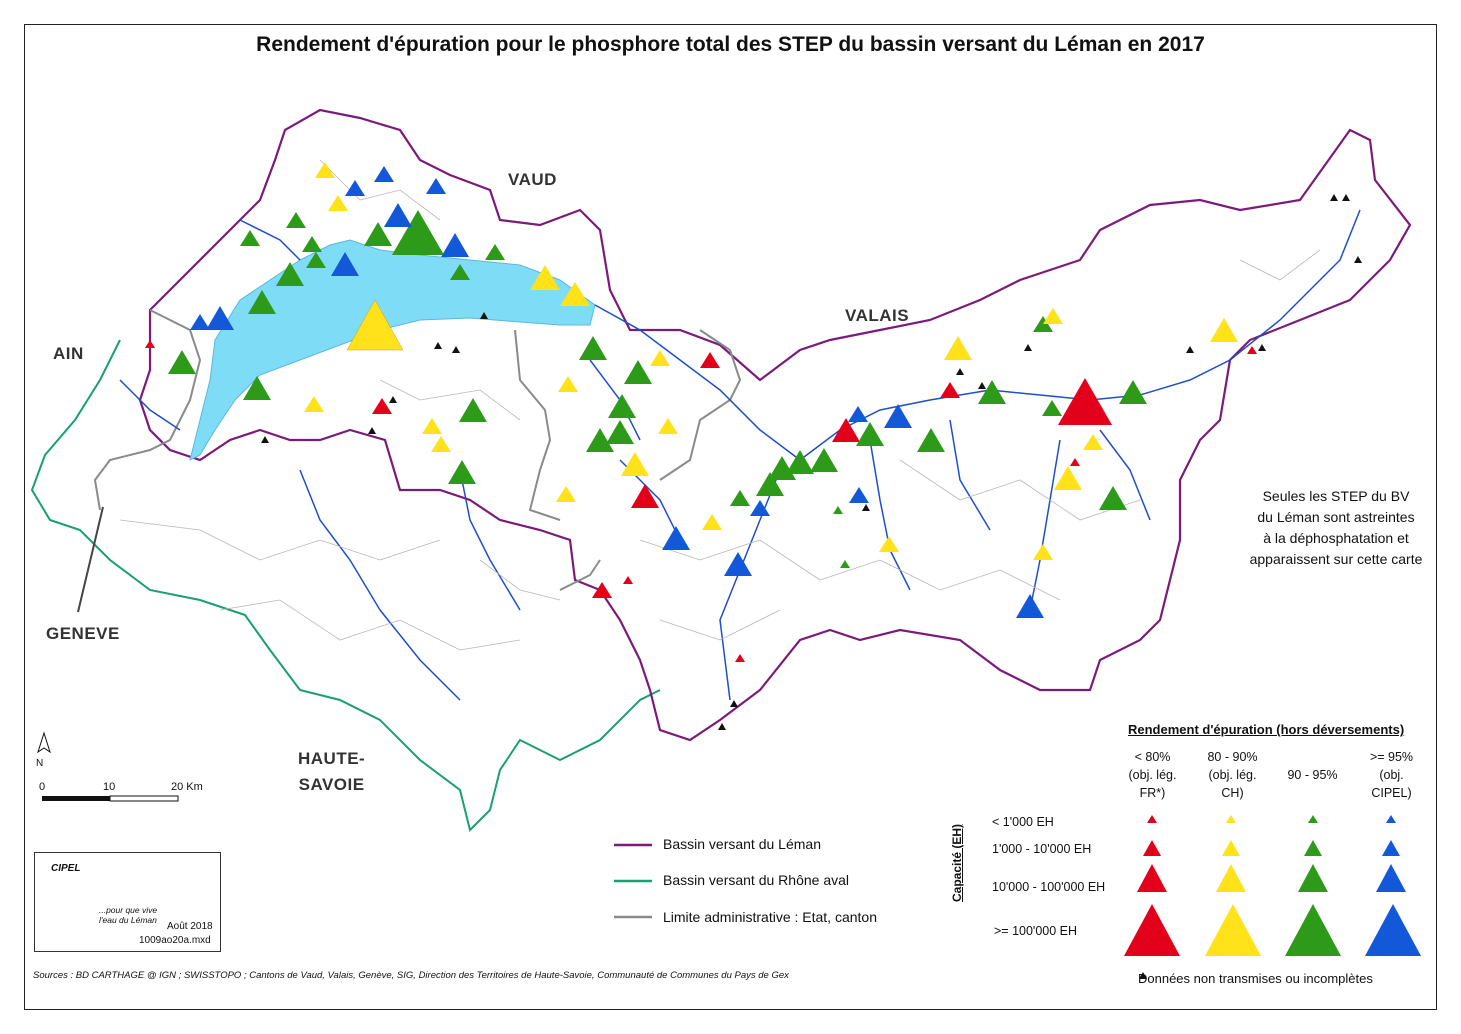 The height and width of the screenshot is (1034, 1461). What do you see at coordinates (1391, 775) in the screenshot?
I see `legend-category-gte95: >= 95% (obj. CIPEL)` at bounding box center [1391, 775].